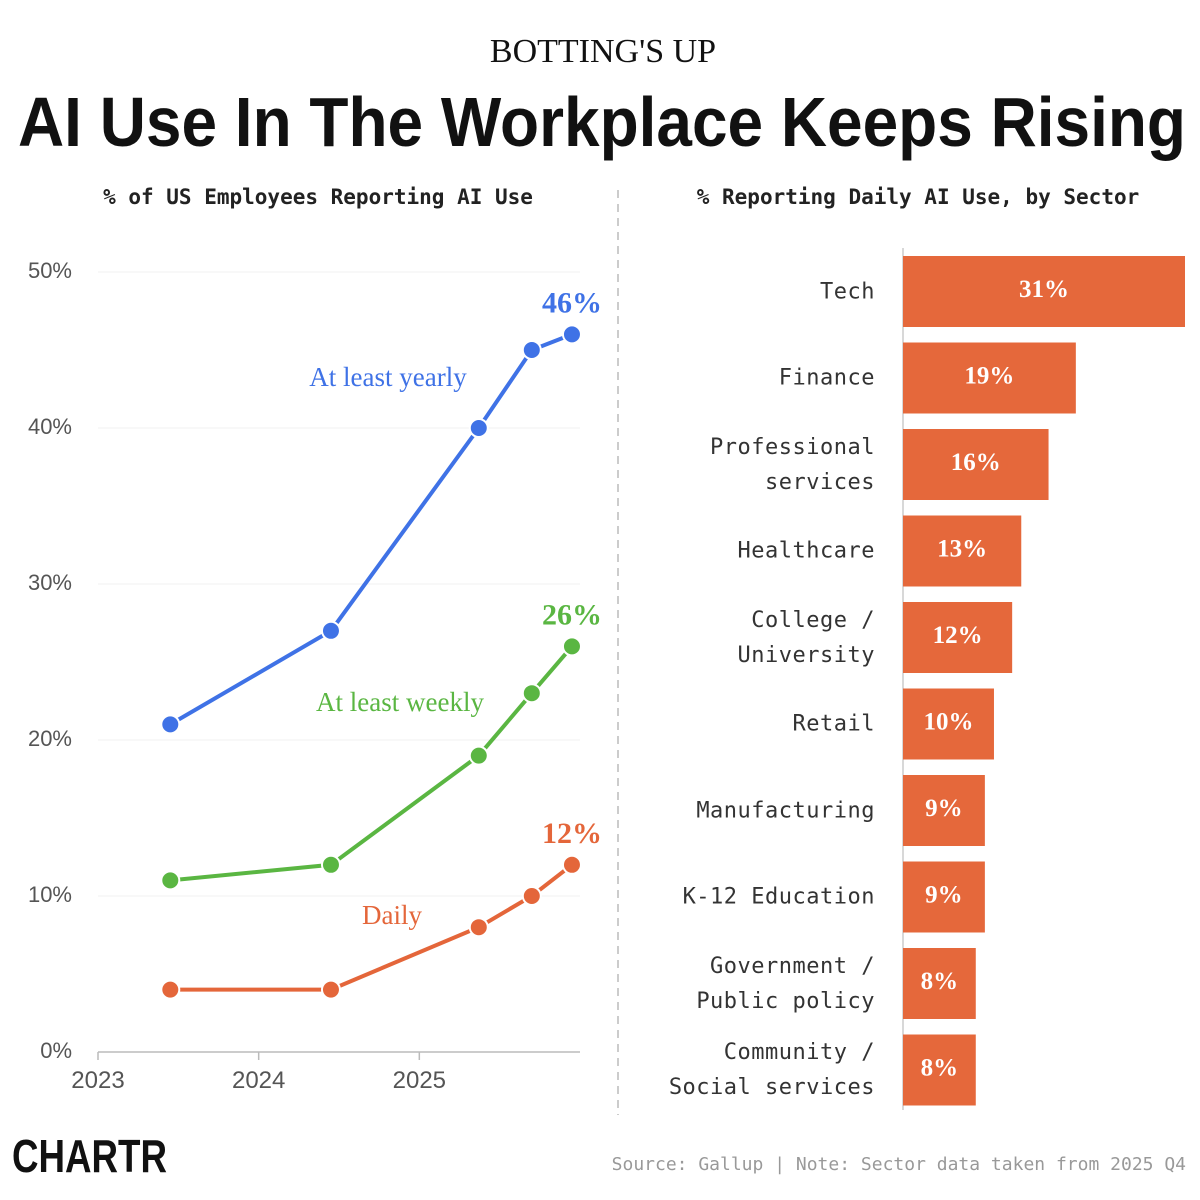 The width and height of the screenshot is (1200, 1200). I want to click on x-tick-label: 2025, so click(419, 1080).